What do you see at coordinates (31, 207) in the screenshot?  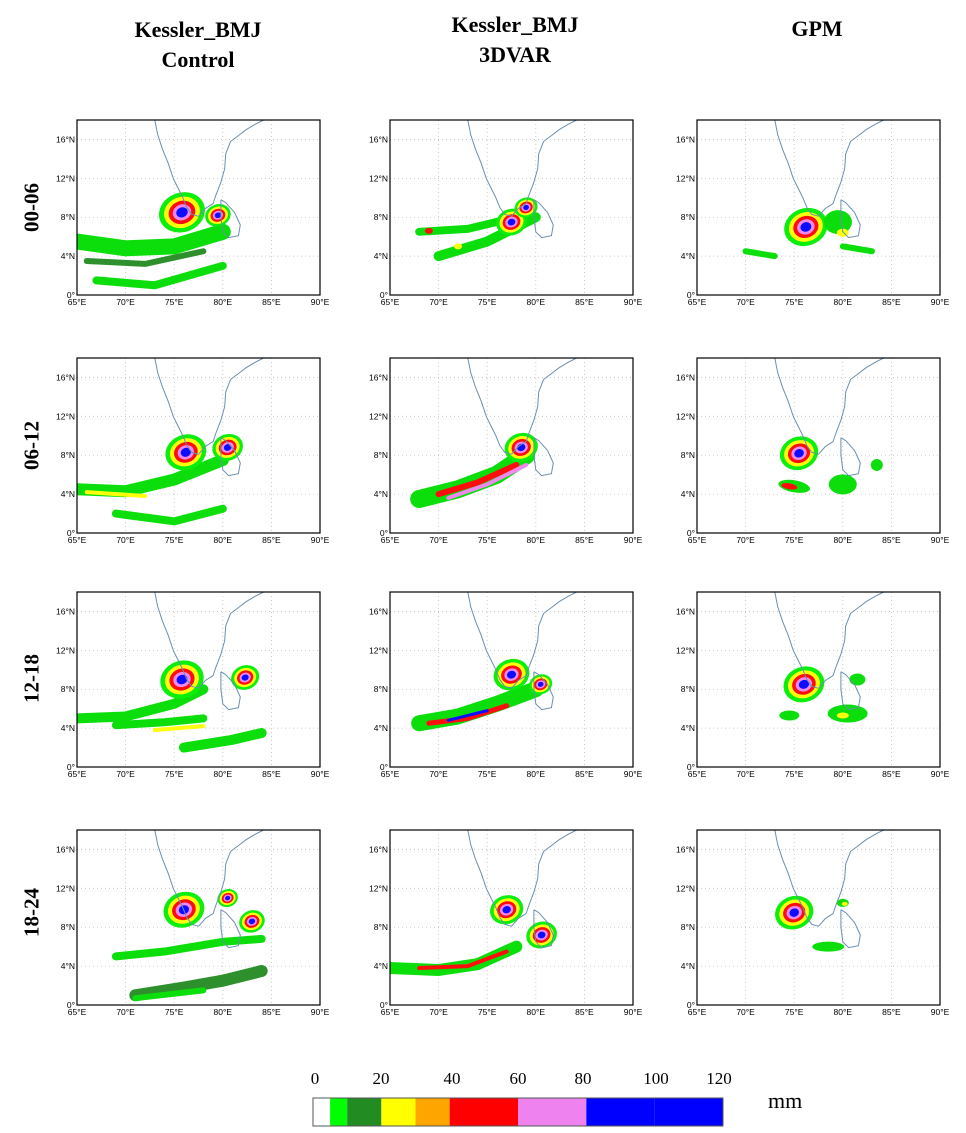 I see `row-label-00-06: 00-06` at bounding box center [31, 207].